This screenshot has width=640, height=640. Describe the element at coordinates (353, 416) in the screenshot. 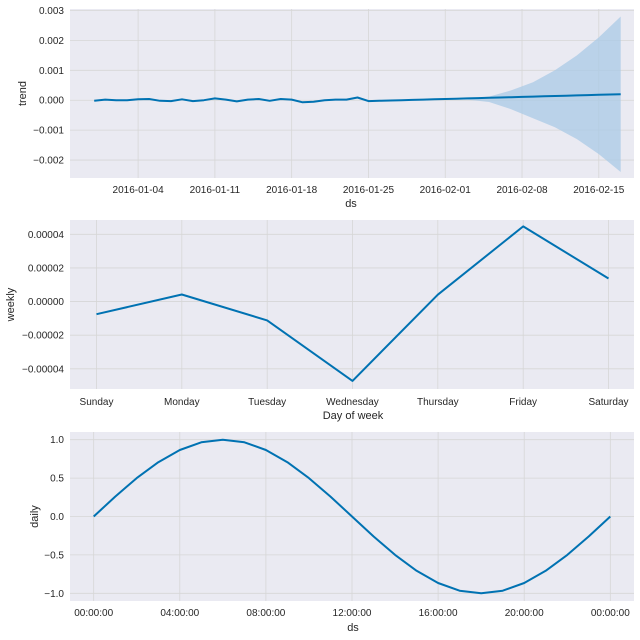

I see `x-axis-label: Day of week` at that location.